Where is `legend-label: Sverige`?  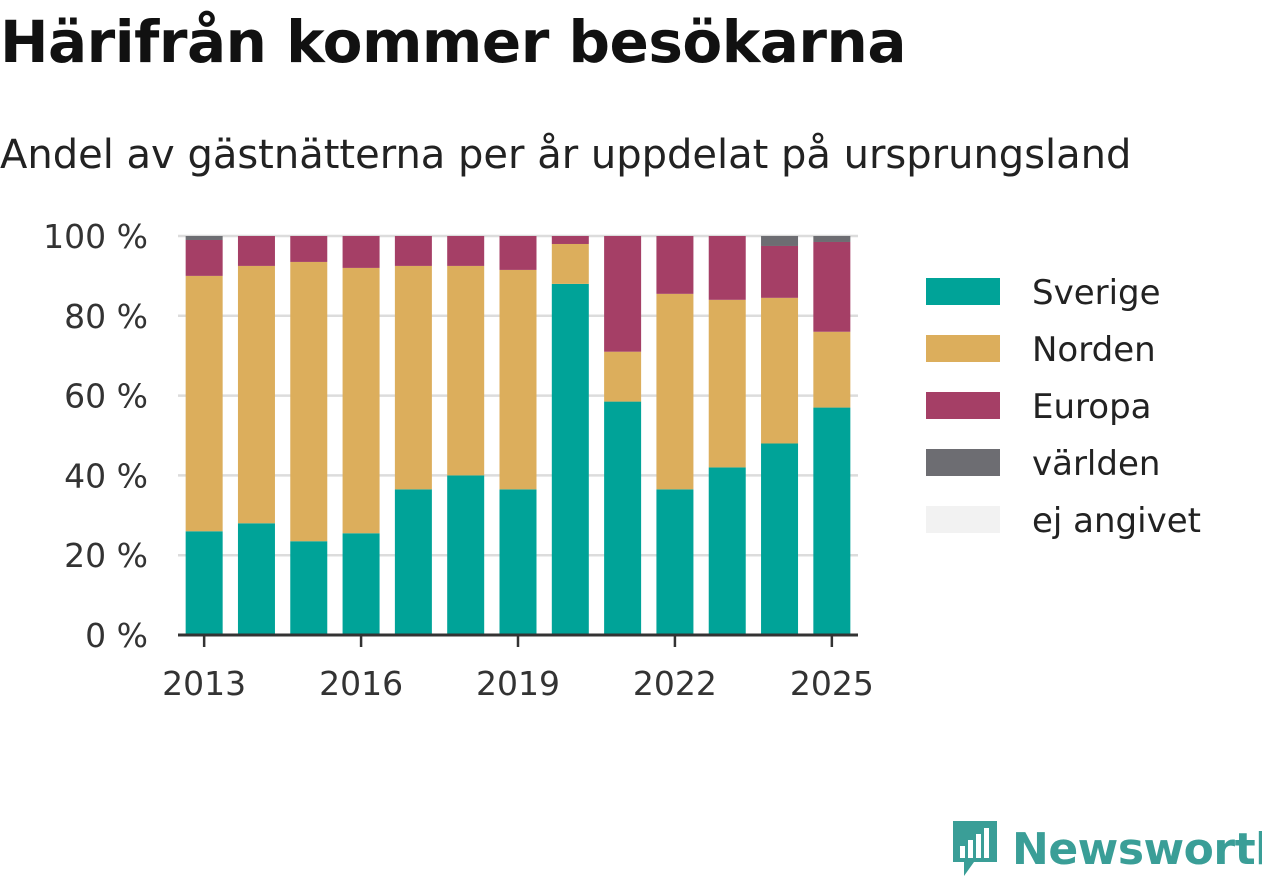 legend-label: Sverige is located at coordinates (1096, 293).